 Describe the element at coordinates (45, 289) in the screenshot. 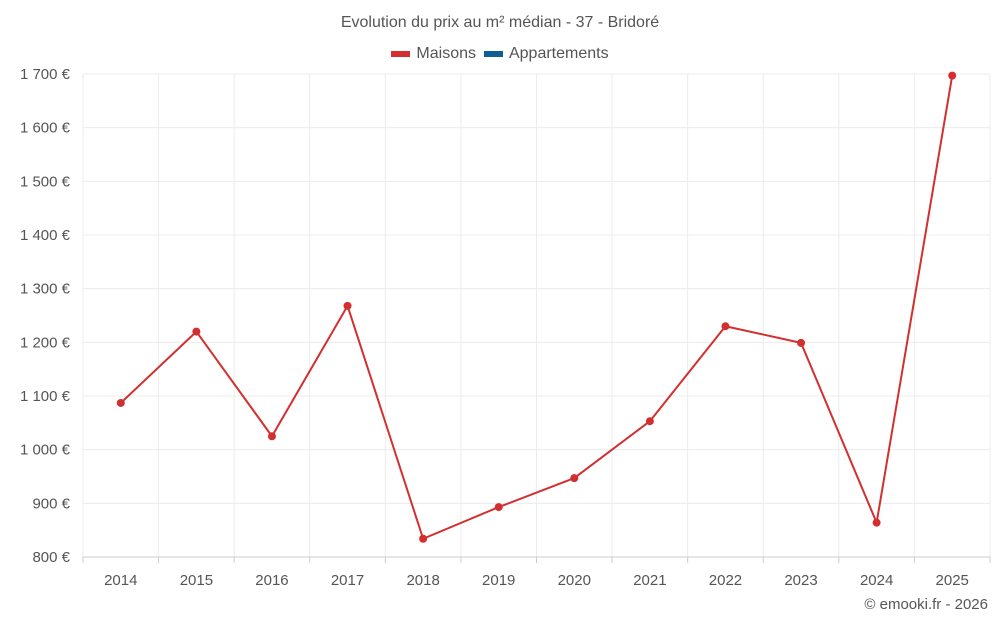

I see `y-tick-label: 1 300 €` at that location.